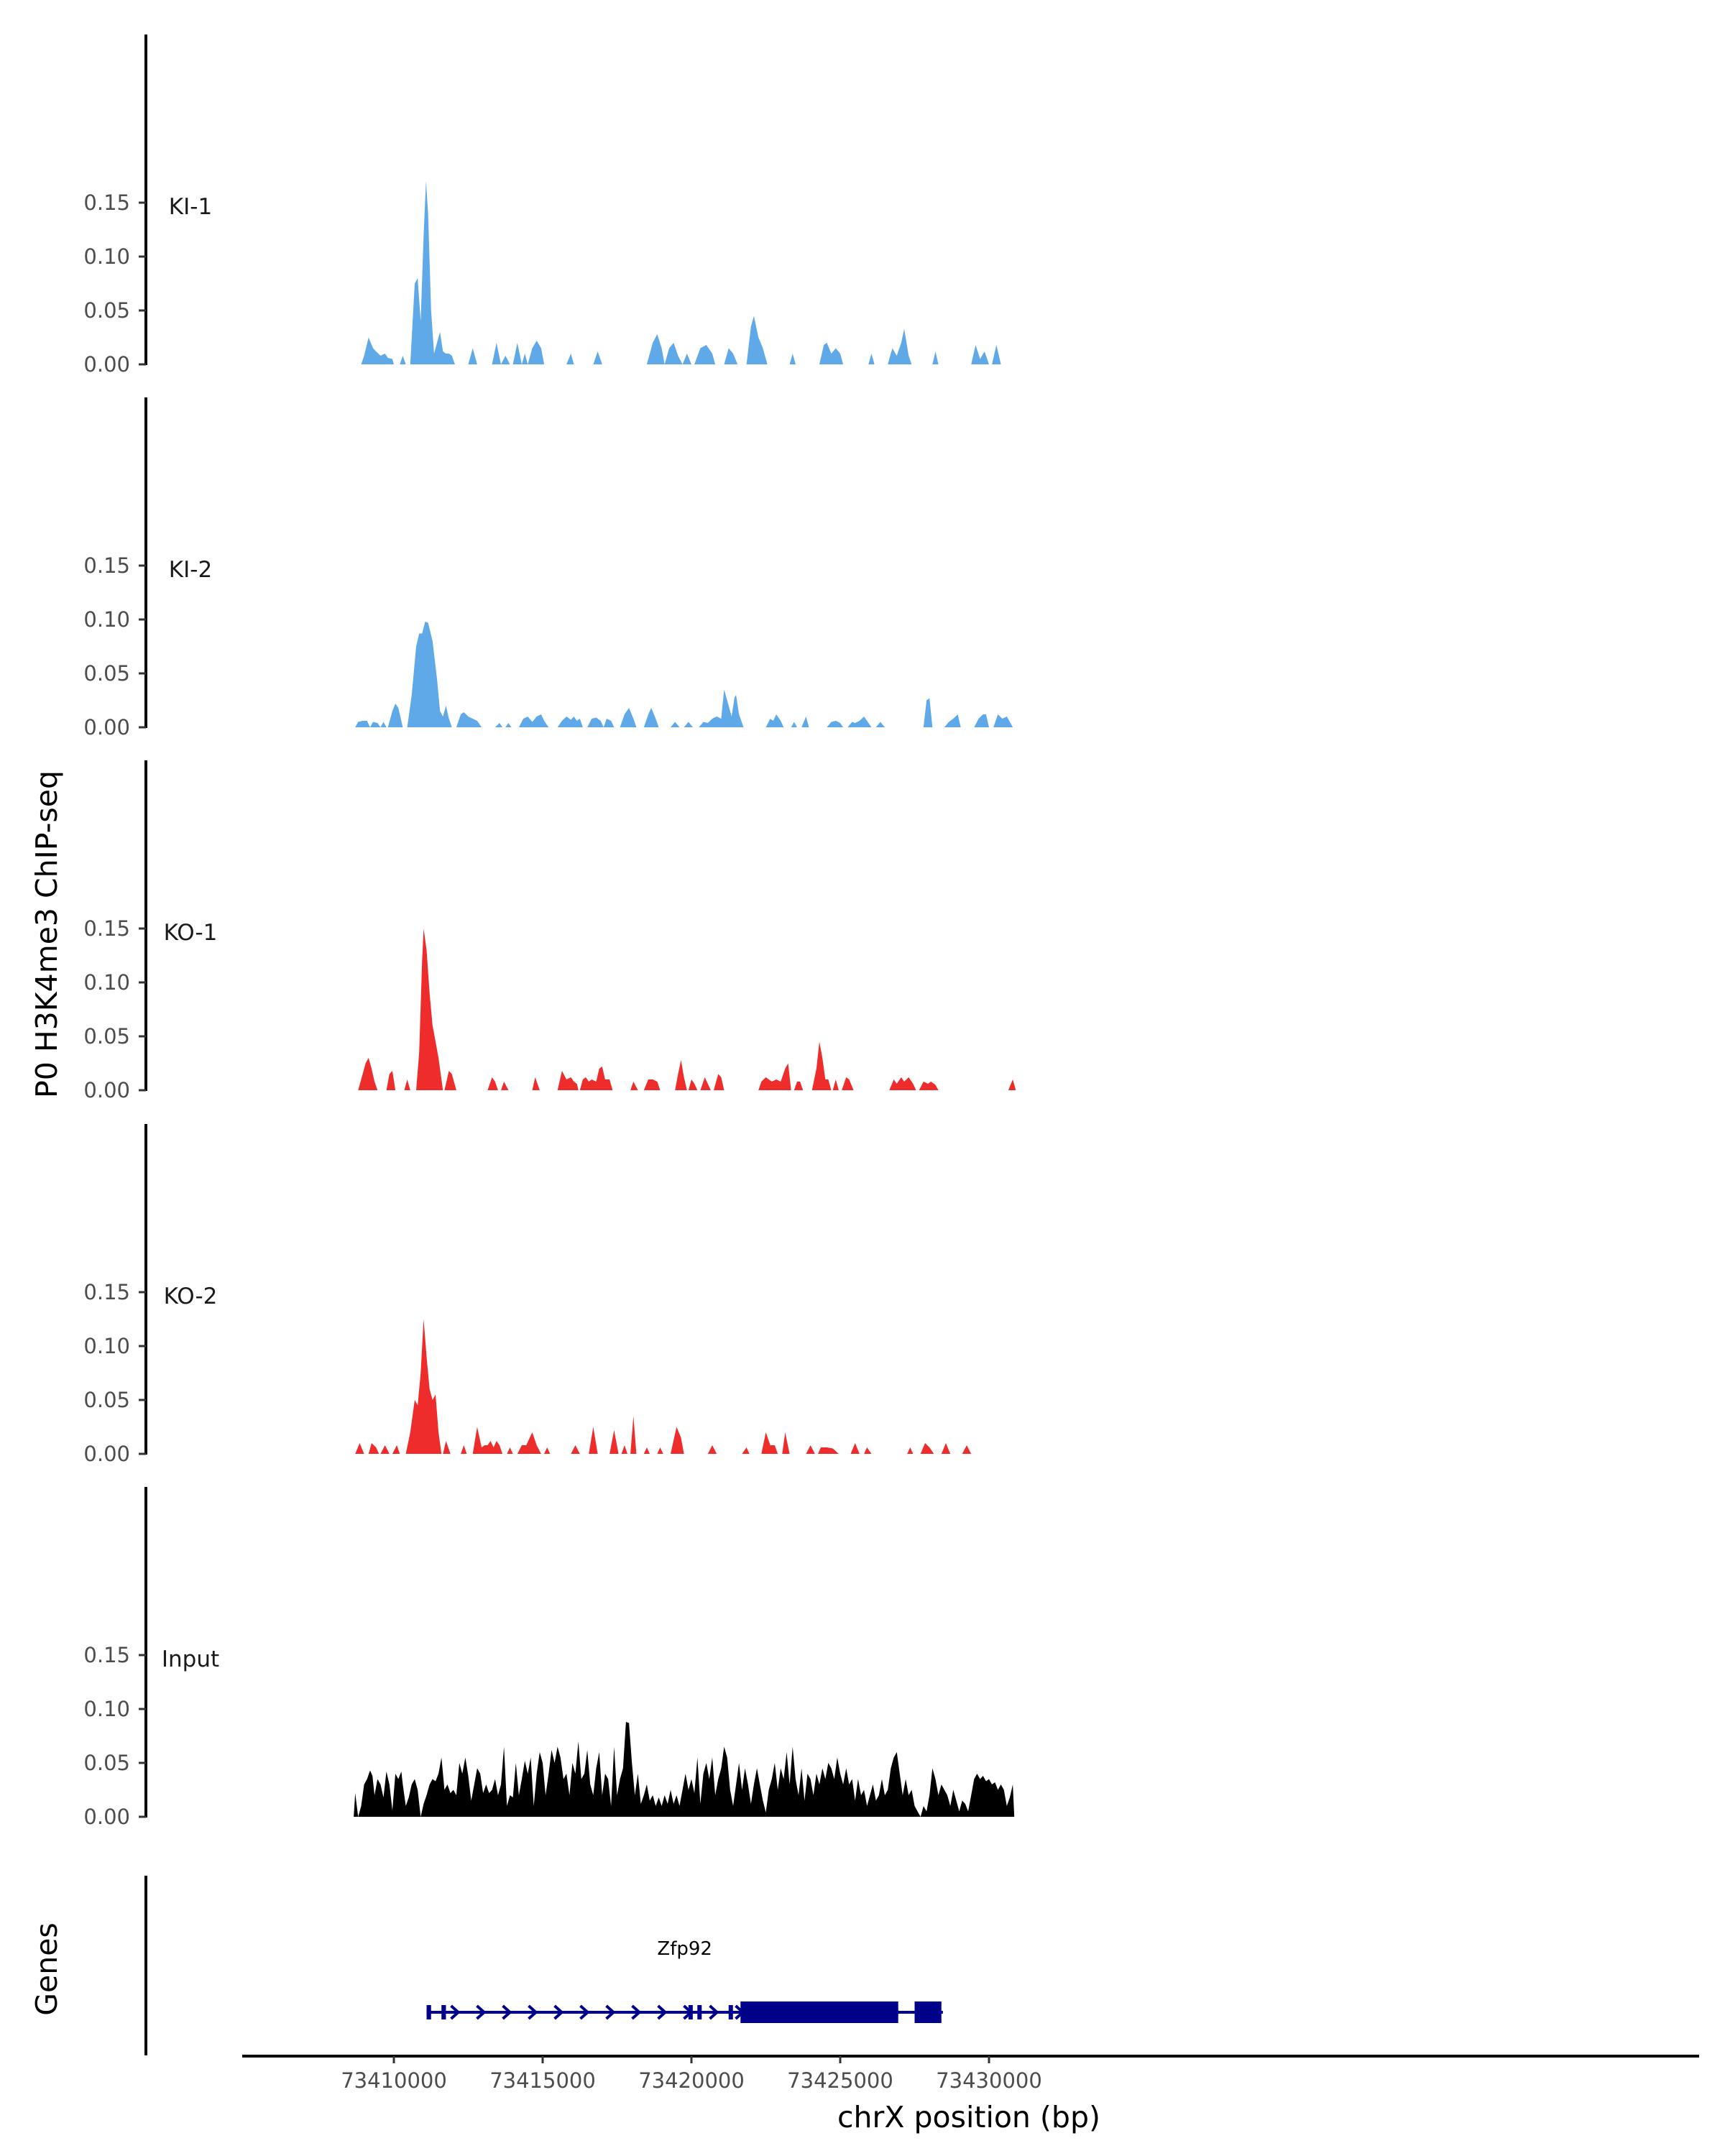 This screenshot has height=2156, width=1725. I want to click on track-panel-ko-2: 0.00 0.05 0.10 0.15 KO-2, so click(527, 1295).